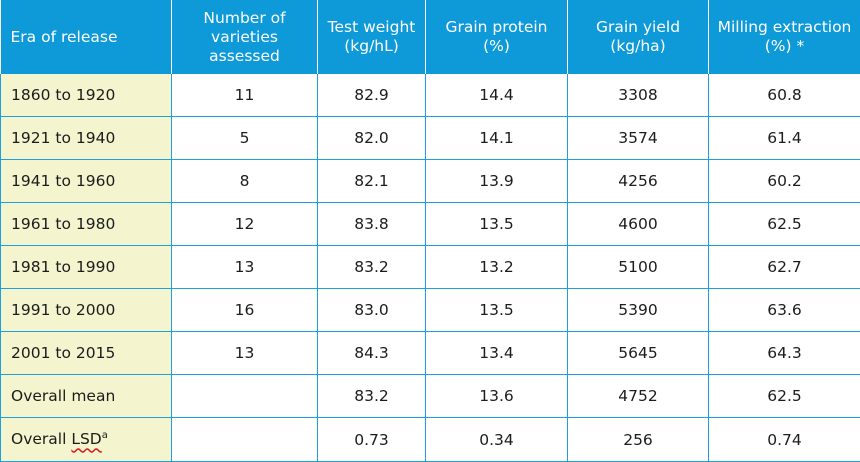  What do you see at coordinates (371, 37) in the screenshot?
I see `header-test-weight: Test weight (kg/hL)` at bounding box center [371, 37].